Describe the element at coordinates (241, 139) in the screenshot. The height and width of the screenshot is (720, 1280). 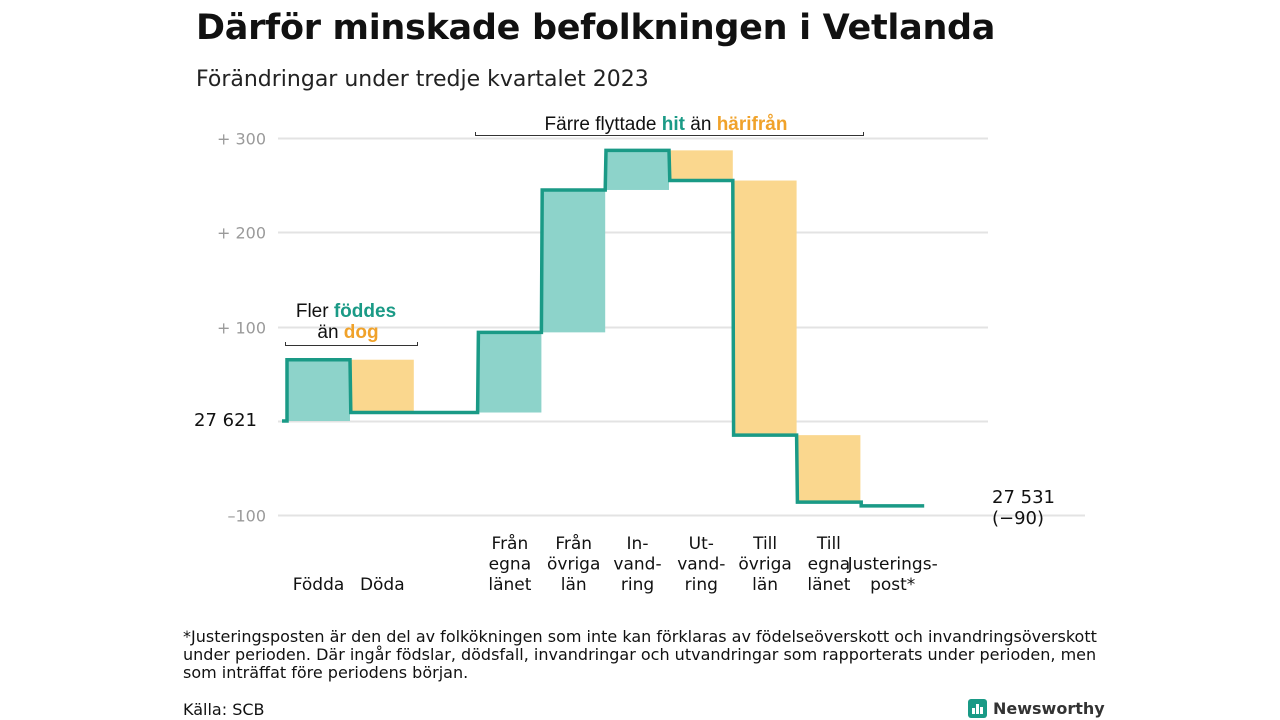
I see `y-tick-label: + 300` at that location.